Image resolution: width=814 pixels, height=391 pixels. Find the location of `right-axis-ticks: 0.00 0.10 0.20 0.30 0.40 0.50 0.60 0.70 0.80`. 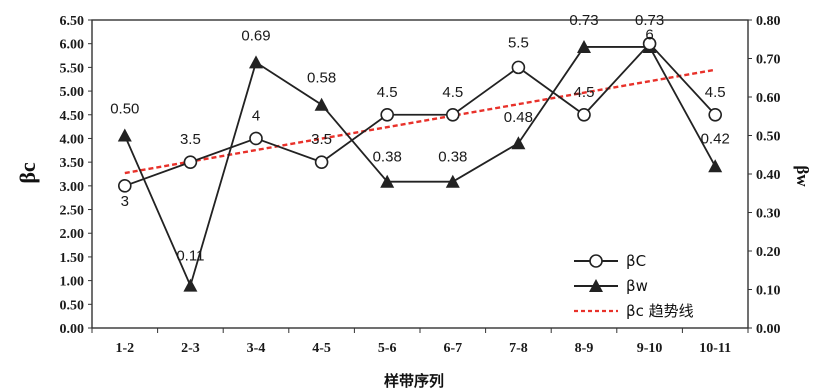

right-axis-ticks: 0.00 0.10 0.20 0.30 0.40 0.50 0.60 0.70 0.80 is located at coordinates (764, 175).